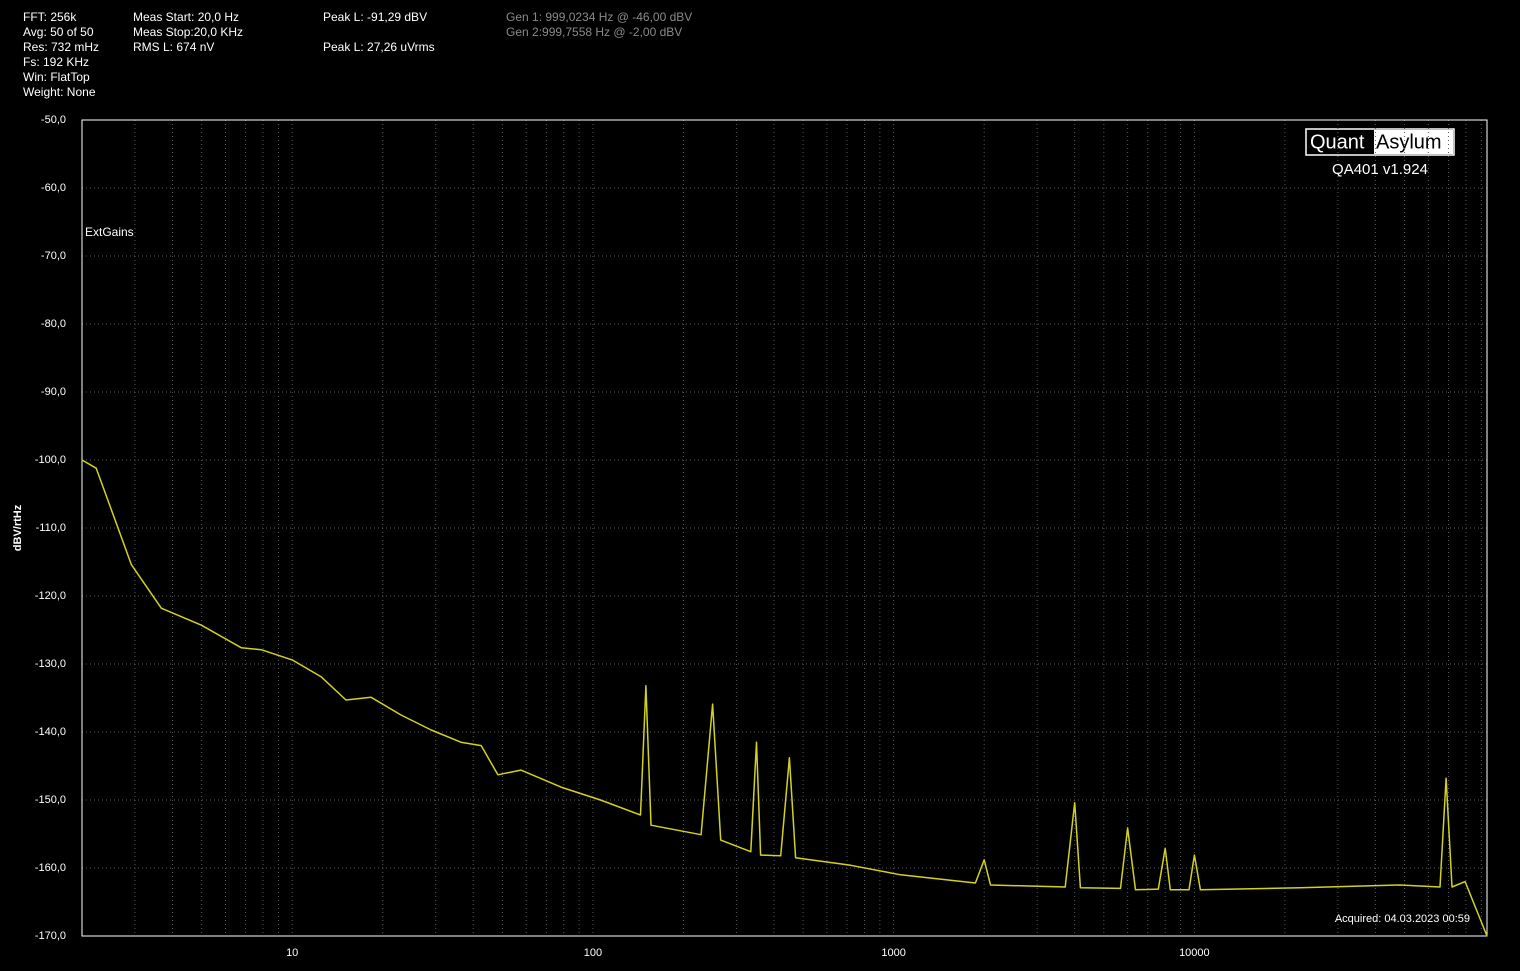 Image resolution: width=1520 pixels, height=971 pixels. I want to click on readout: Peak L: 27,26 uVrms, so click(379, 47).